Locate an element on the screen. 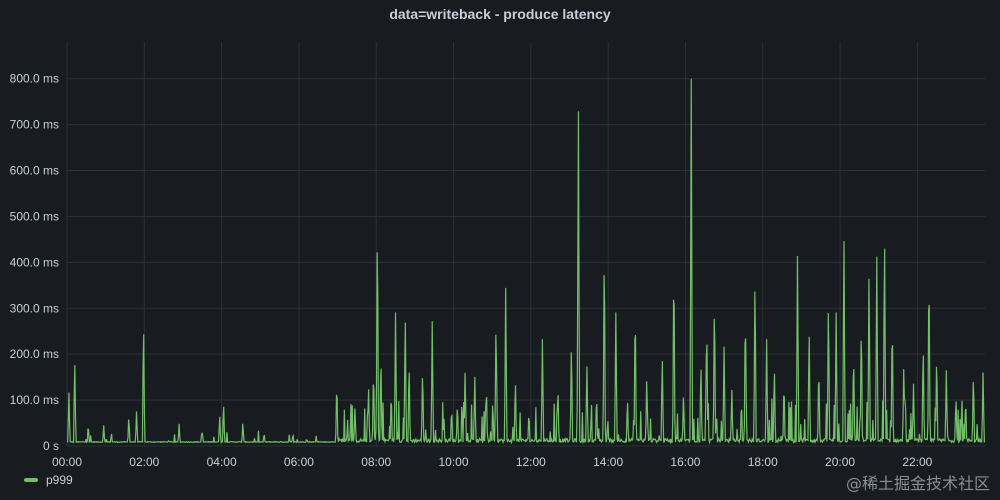  y-tick-label: 800.0 ms is located at coordinates (34, 79).